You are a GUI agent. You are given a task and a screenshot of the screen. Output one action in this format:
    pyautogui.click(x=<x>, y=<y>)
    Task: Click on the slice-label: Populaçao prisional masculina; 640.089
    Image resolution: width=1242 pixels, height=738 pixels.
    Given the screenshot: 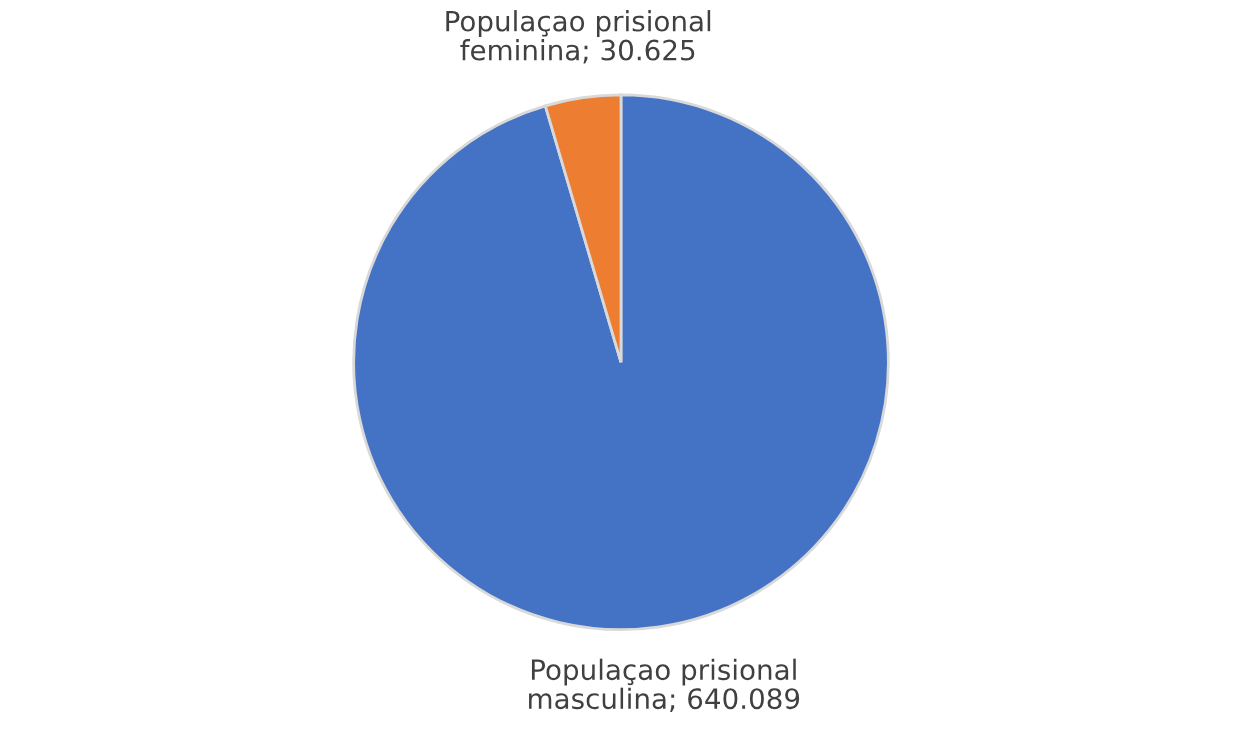 What is the action you would take?
    pyautogui.click(x=664, y=685)
    